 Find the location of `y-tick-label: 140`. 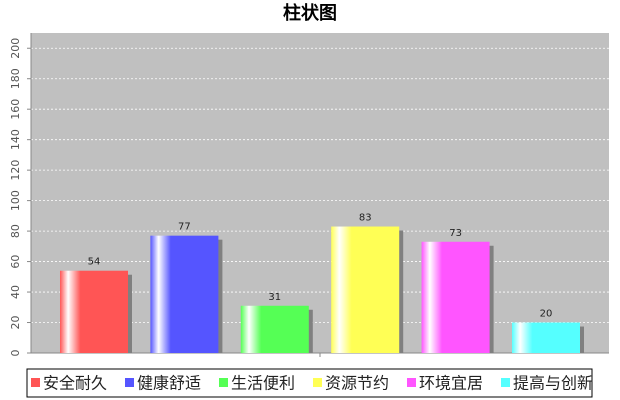

y-tick-label: 140 is located at coordinates (15, 139).